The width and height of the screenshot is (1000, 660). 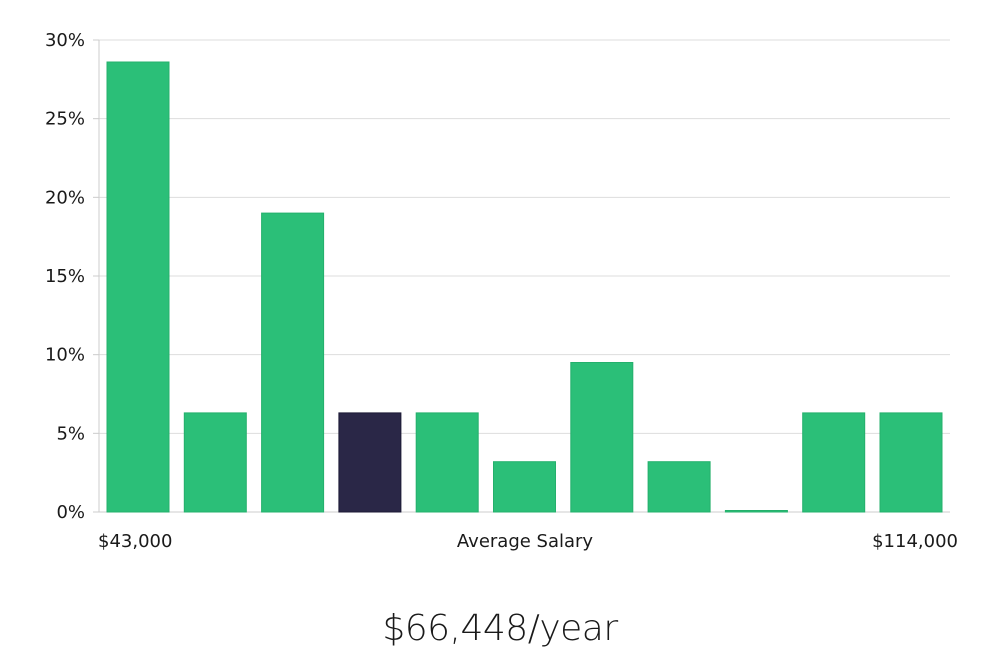 I want to click on y-tick-label: 0%, so click(x=70, y=512).